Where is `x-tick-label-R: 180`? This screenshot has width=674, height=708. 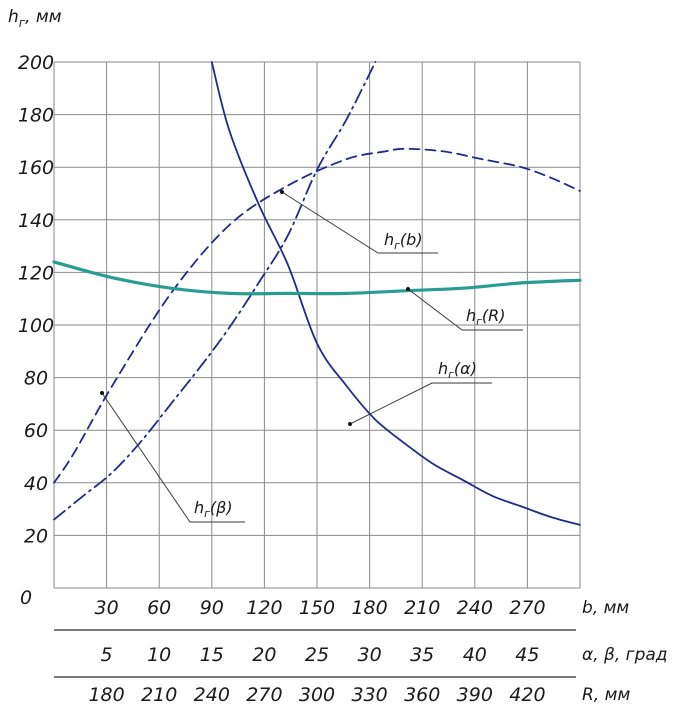
x-tick-label-R: 180 is located at coordinates (106, 695).